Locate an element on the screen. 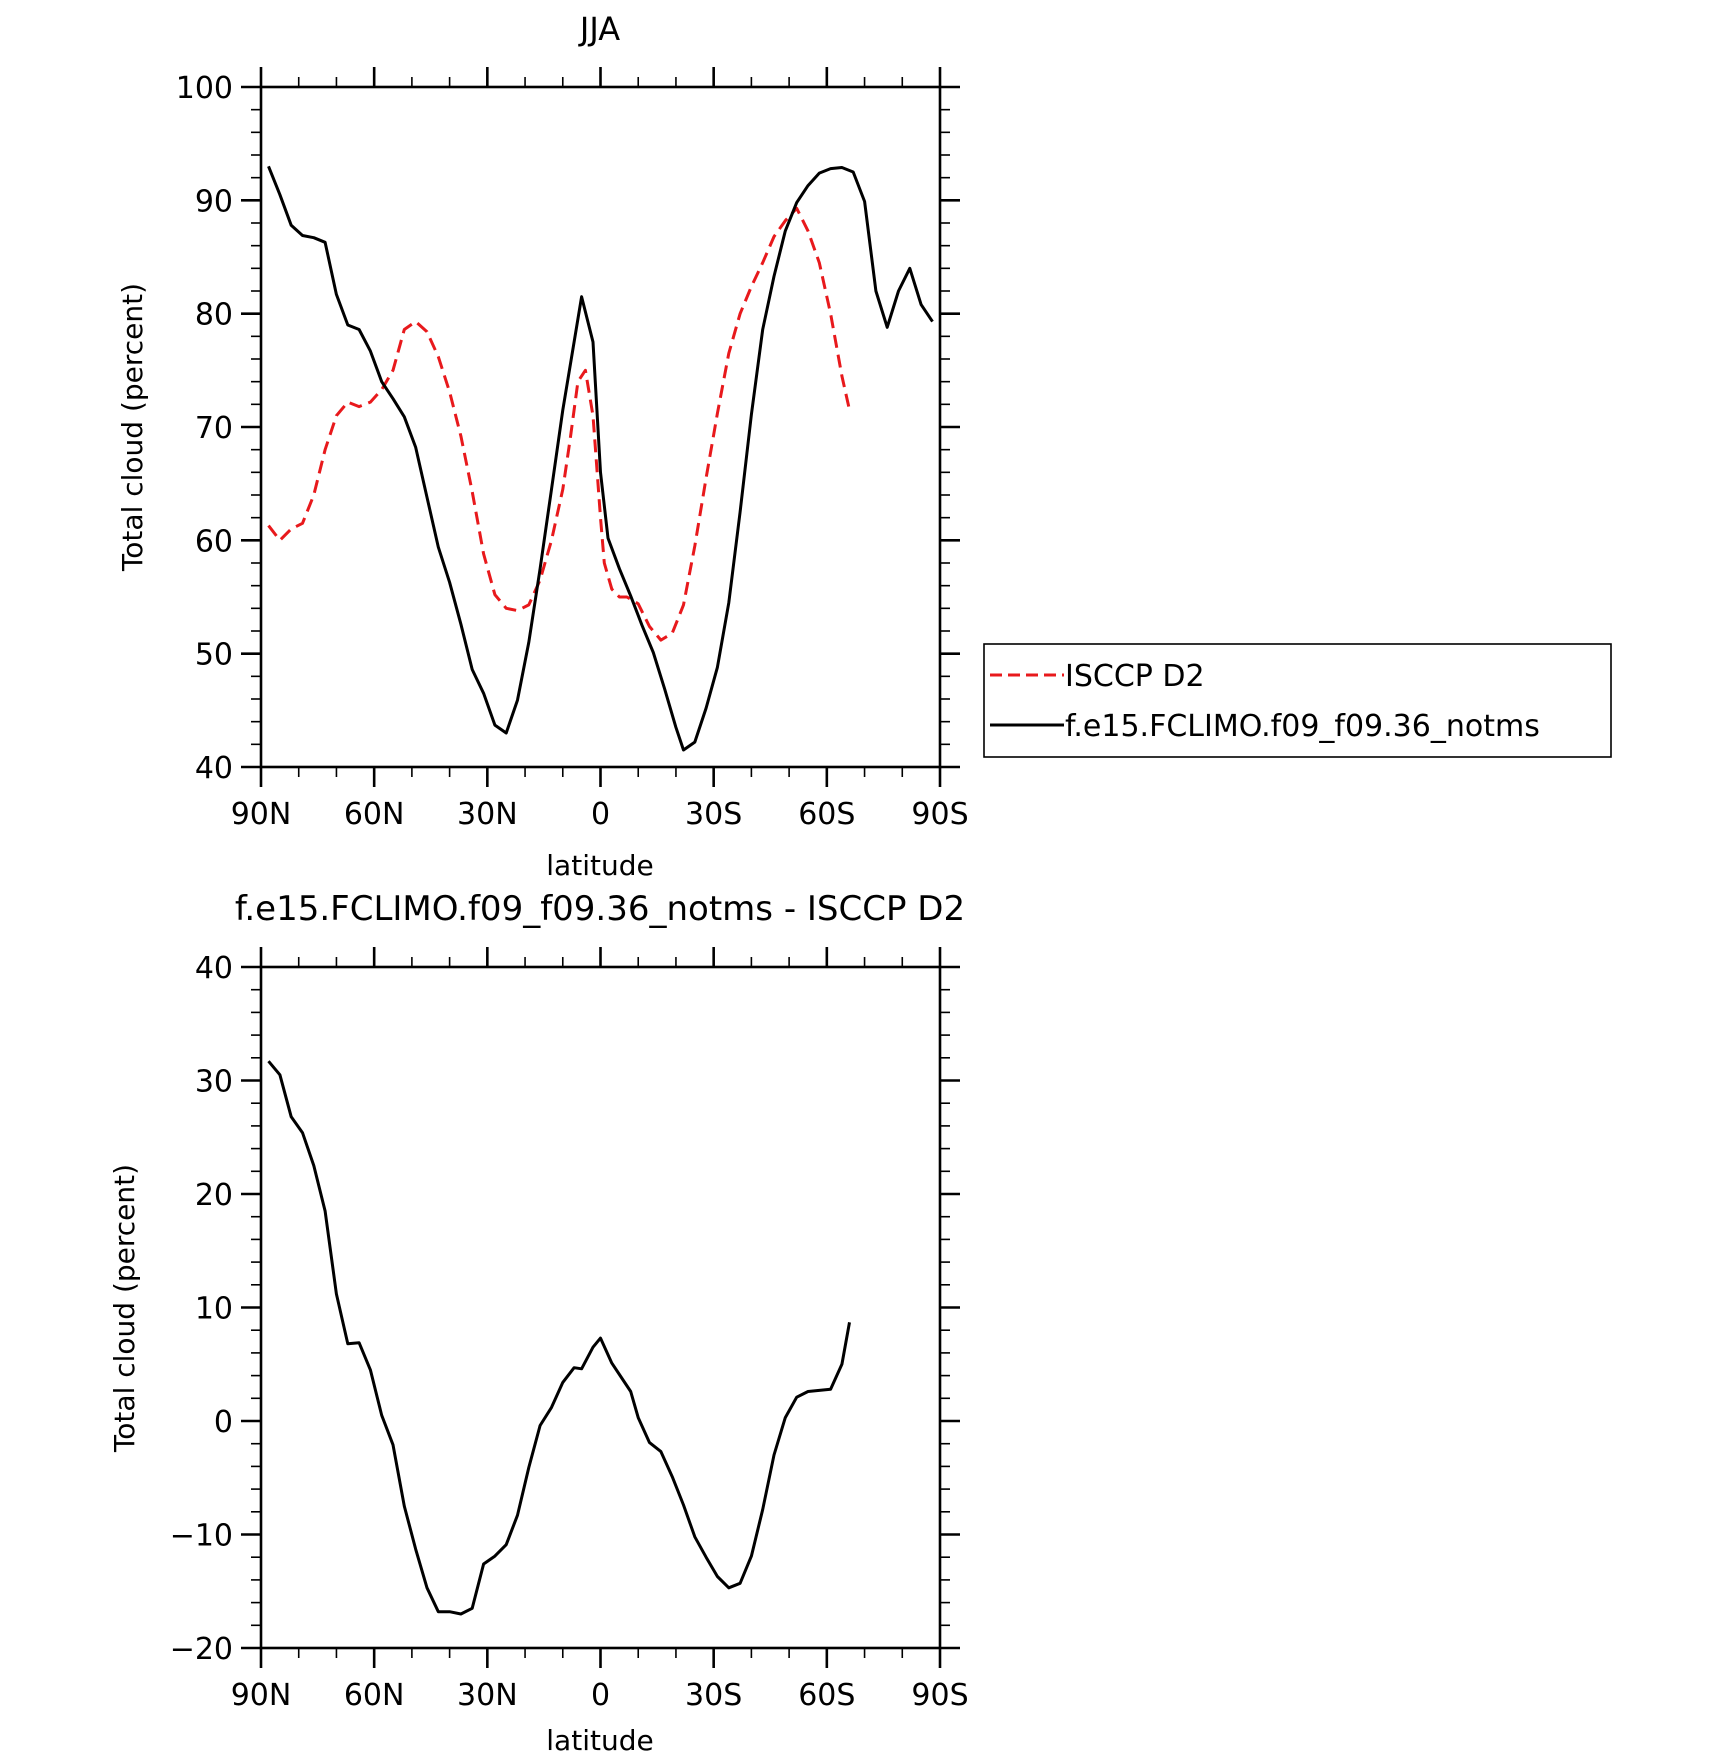 This screenshot has width=1710, height=1756. isccp-d2-series-line is located at coordinates (559, 424).